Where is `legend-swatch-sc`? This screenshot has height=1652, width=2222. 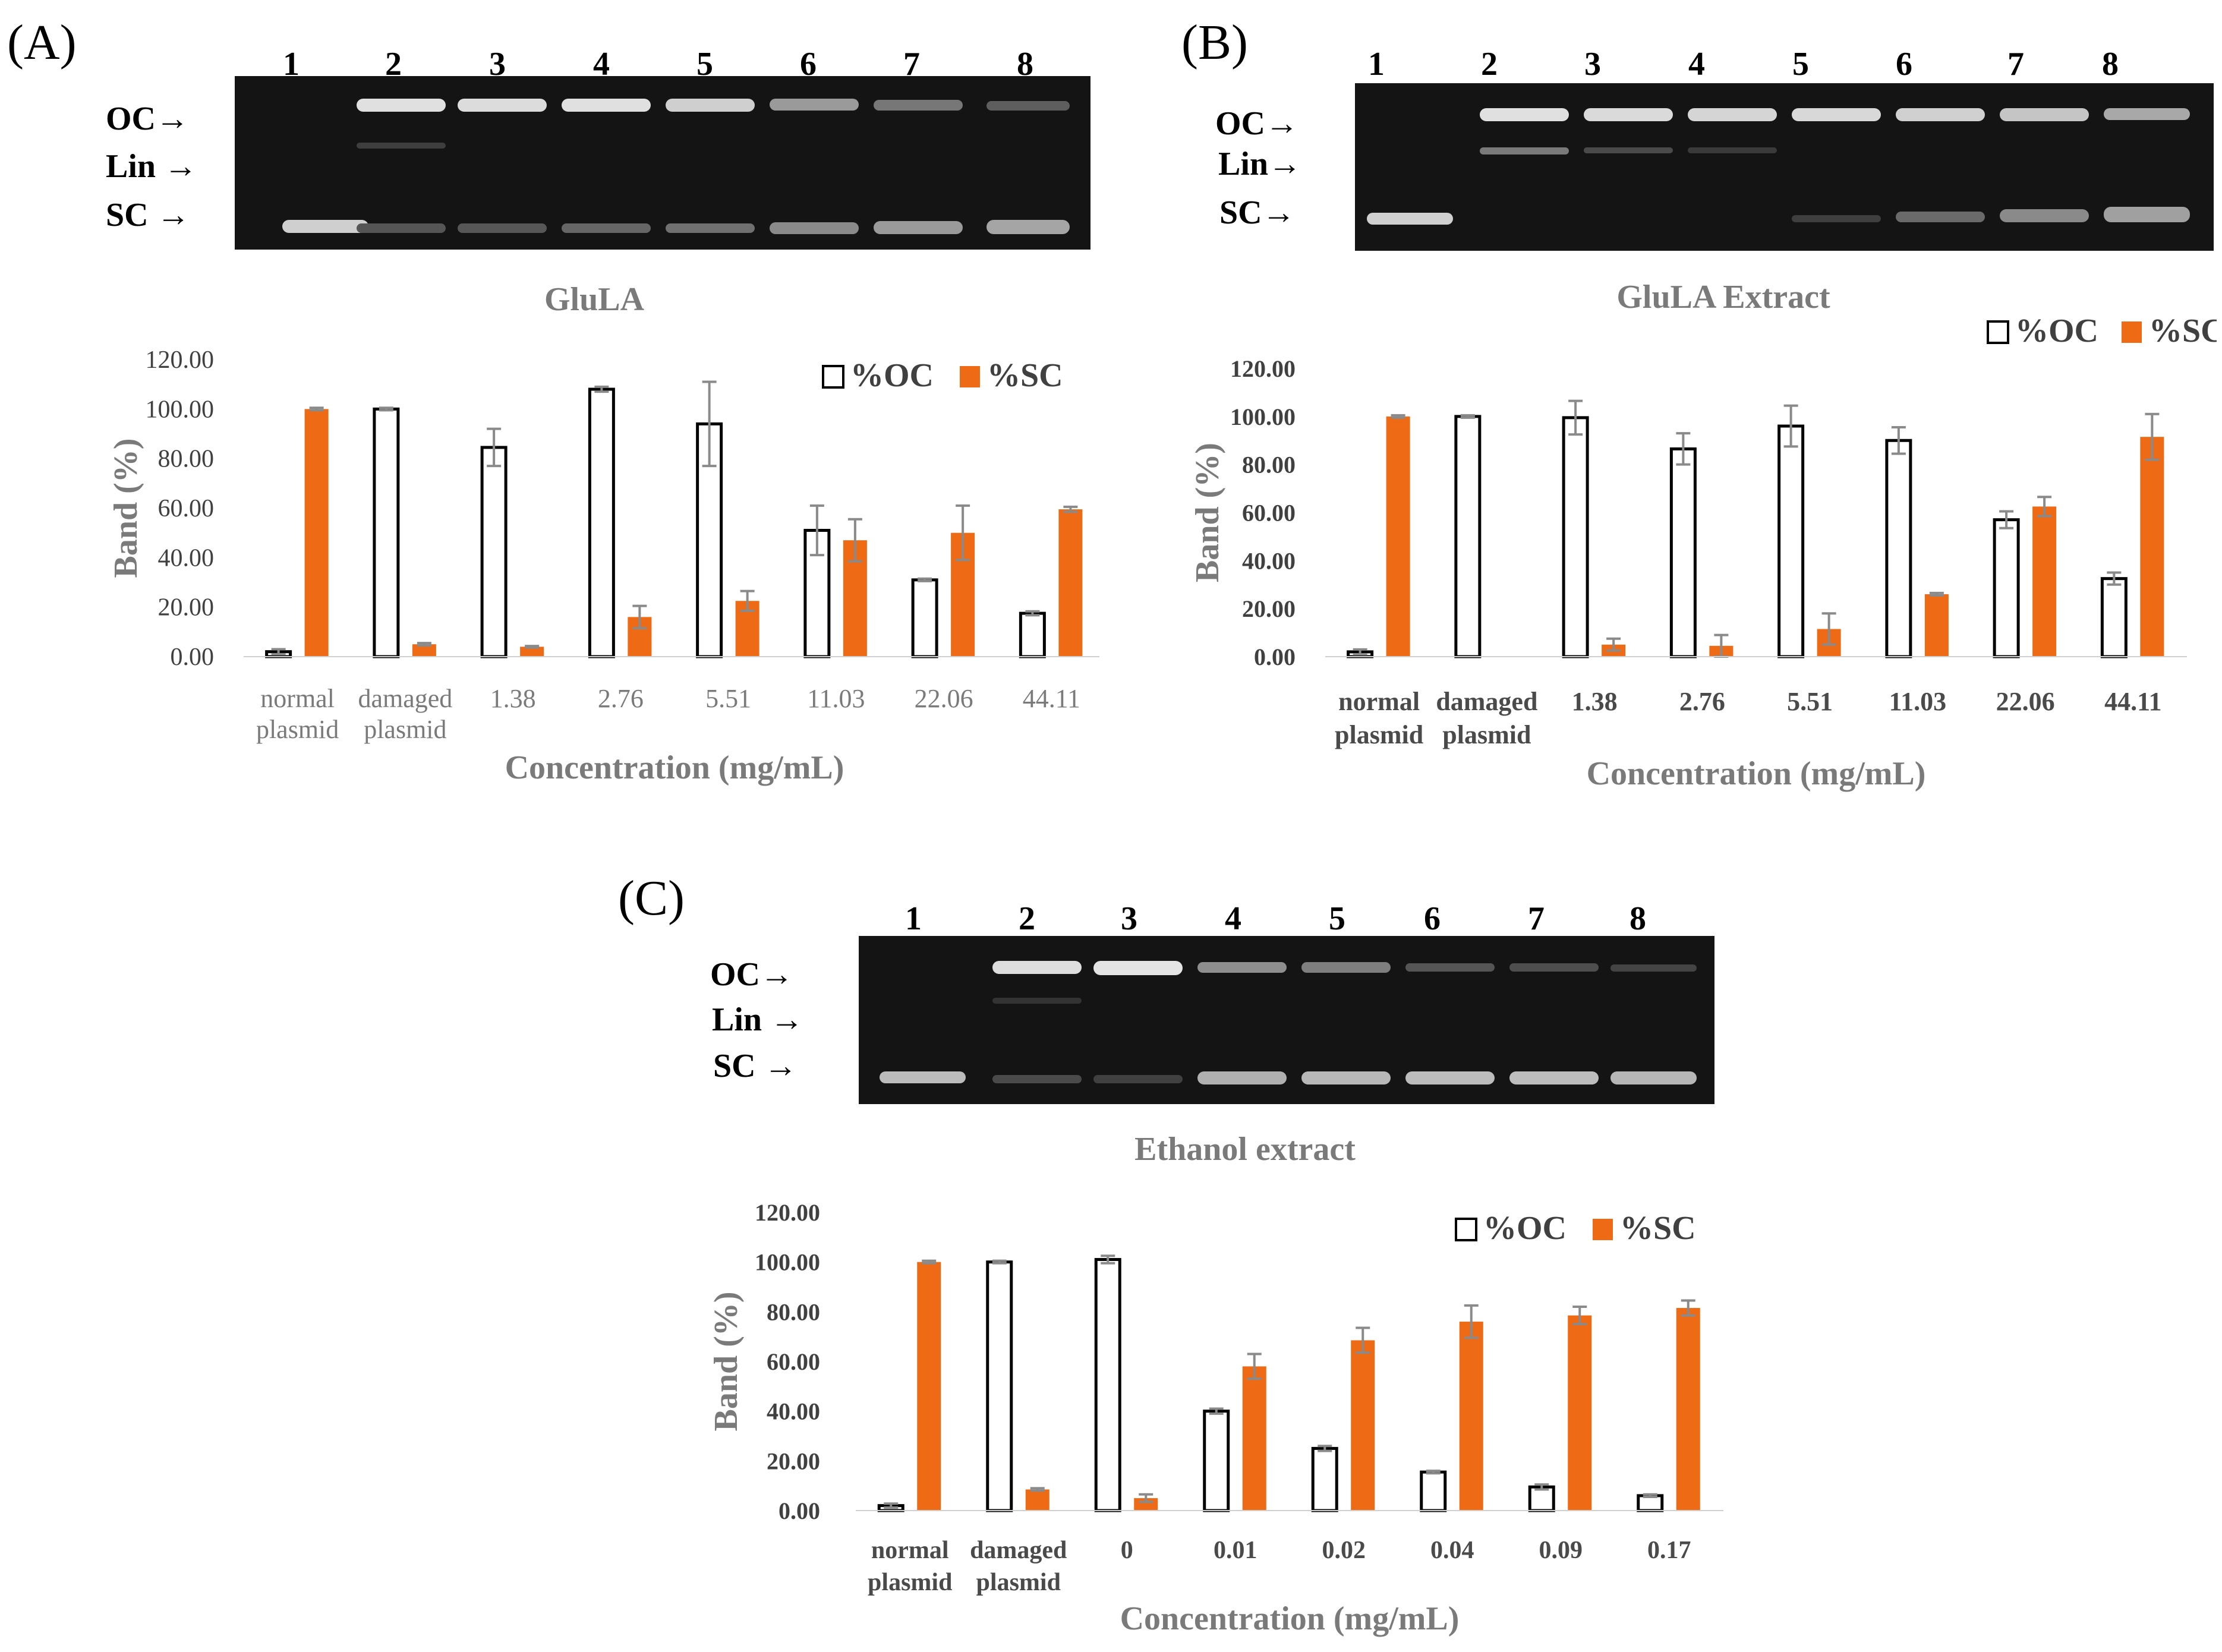 legend-swatch-sc is located at coordinates (970, 377).